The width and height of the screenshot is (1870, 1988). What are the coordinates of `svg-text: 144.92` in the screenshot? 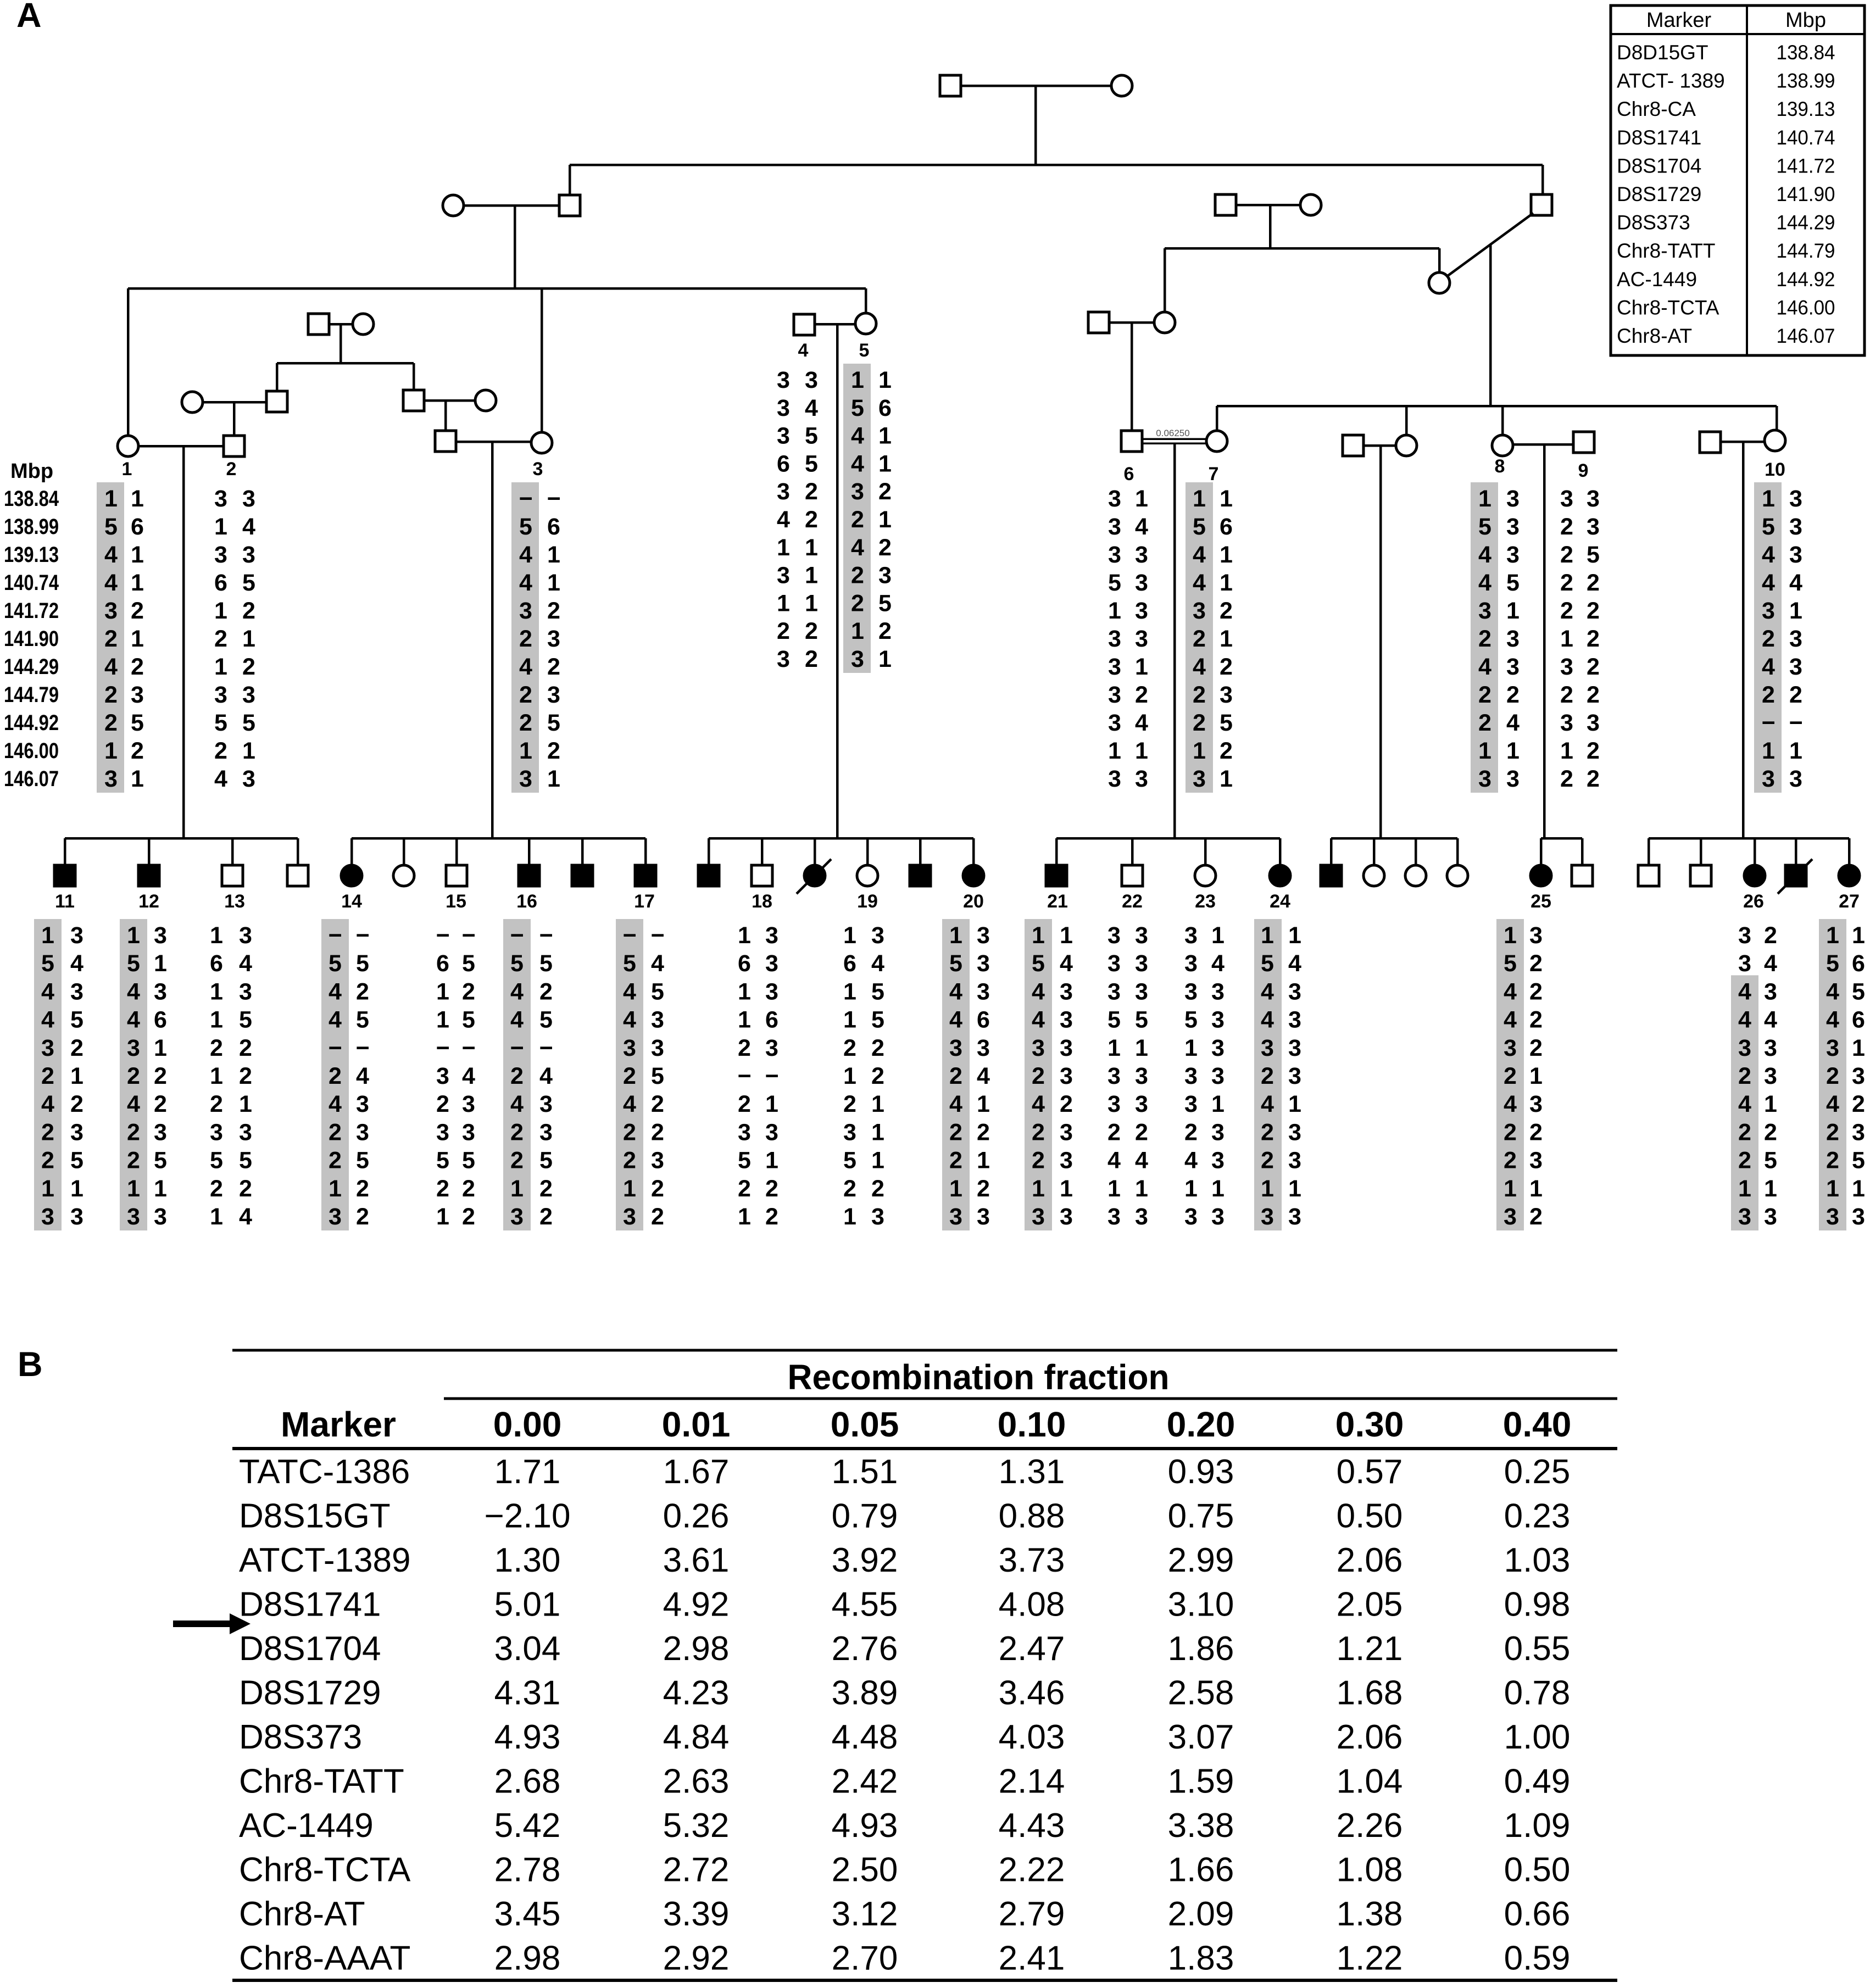 It's located at (1806, 279).